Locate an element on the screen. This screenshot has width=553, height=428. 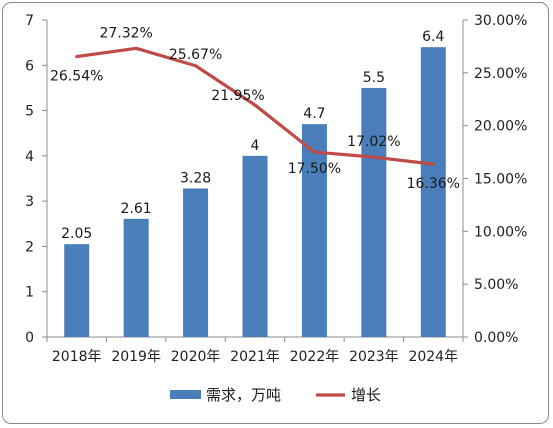
bar-data-label: 2.61 is located at coordinates (136, 209).